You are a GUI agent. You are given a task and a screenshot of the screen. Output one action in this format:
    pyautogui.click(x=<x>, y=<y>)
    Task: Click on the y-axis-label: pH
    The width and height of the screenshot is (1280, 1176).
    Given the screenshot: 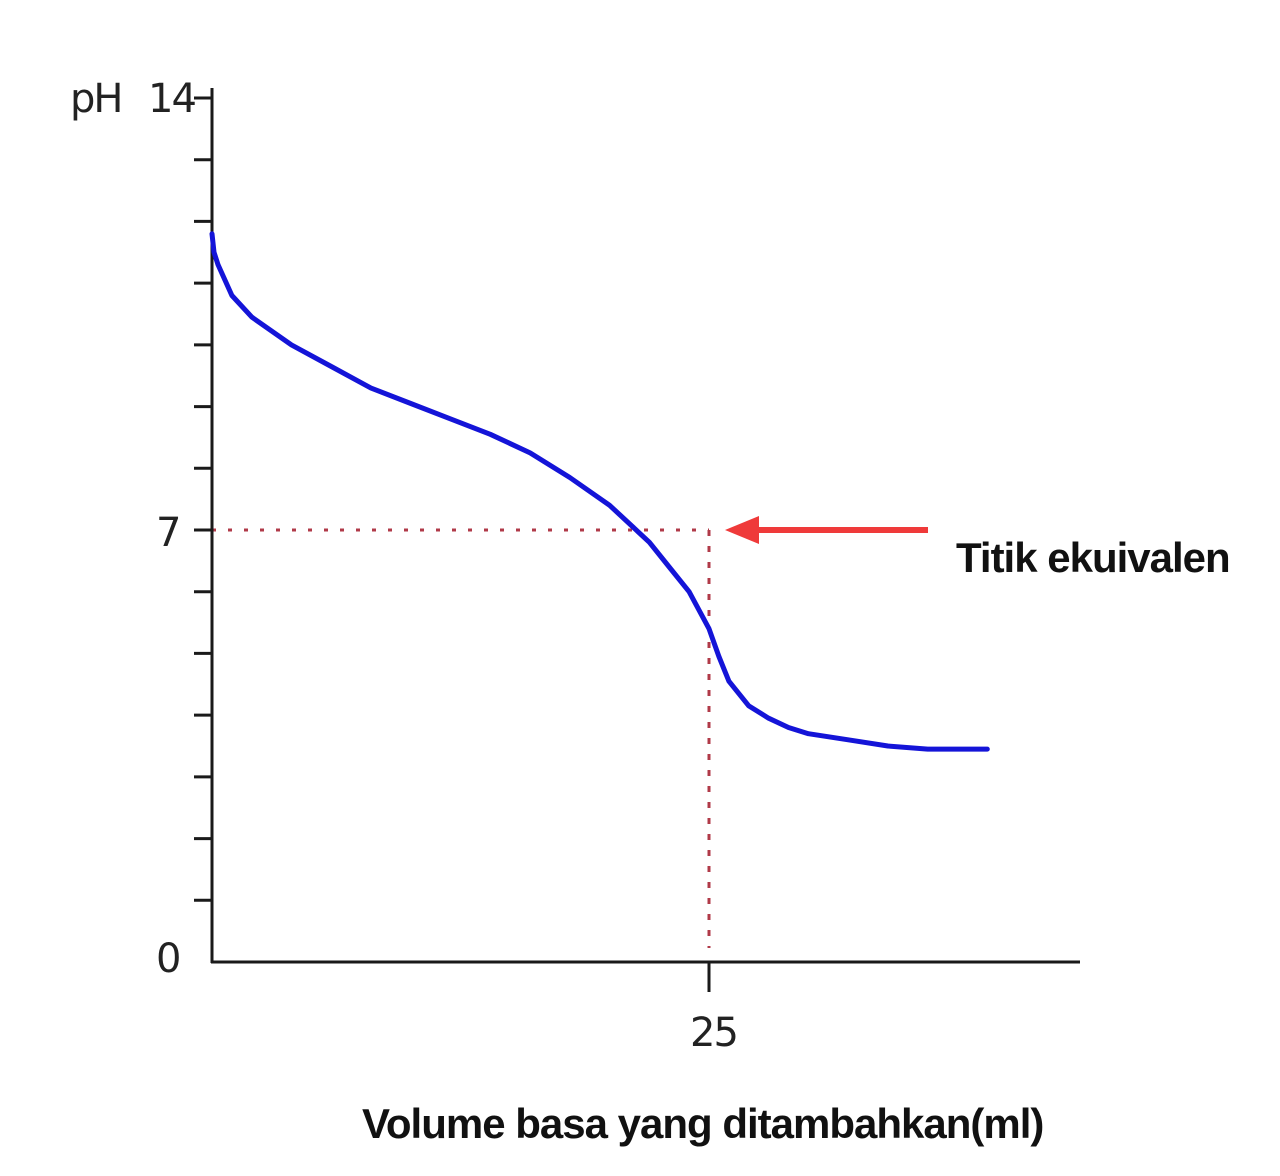 What is the action you would take?
    pyautogui.click(x=95, y=99)
    